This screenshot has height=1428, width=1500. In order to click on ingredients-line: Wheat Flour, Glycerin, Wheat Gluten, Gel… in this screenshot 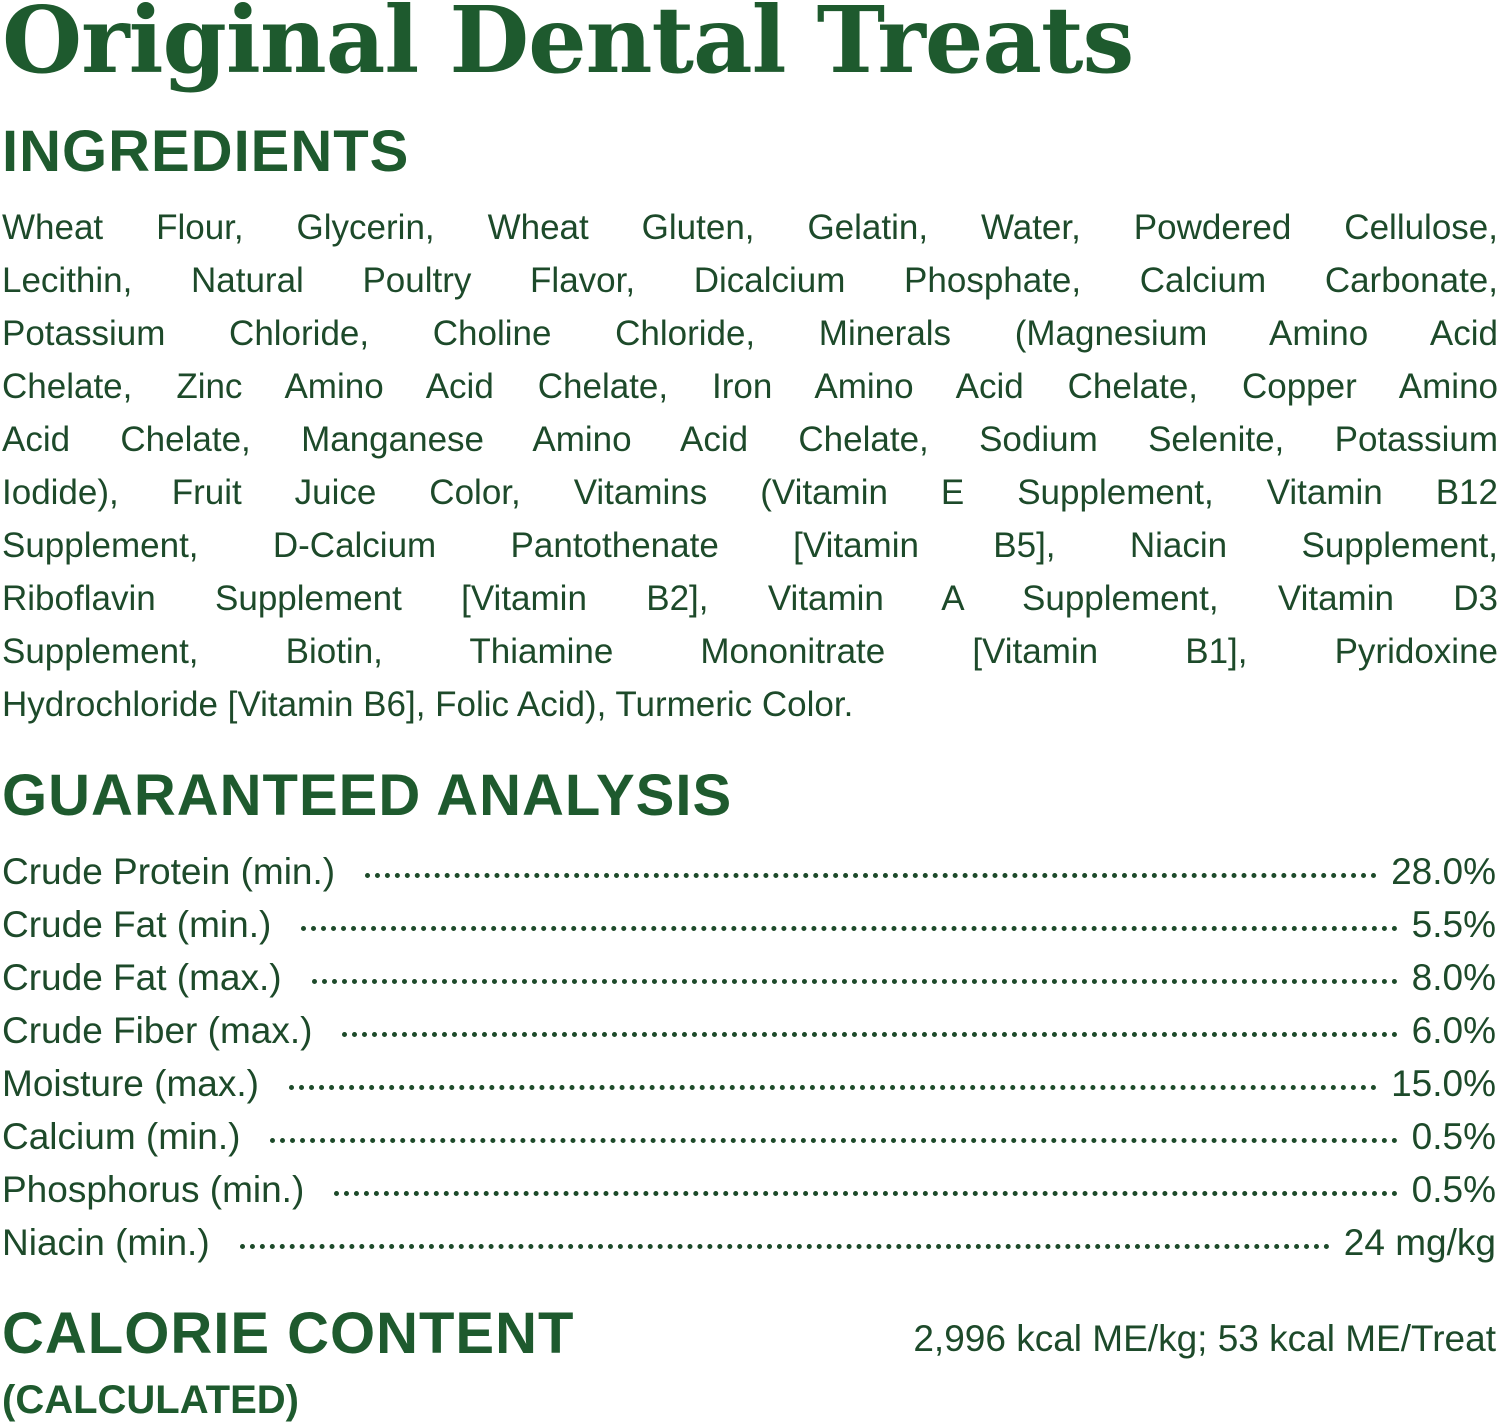, I will do `click(750, 227)`.